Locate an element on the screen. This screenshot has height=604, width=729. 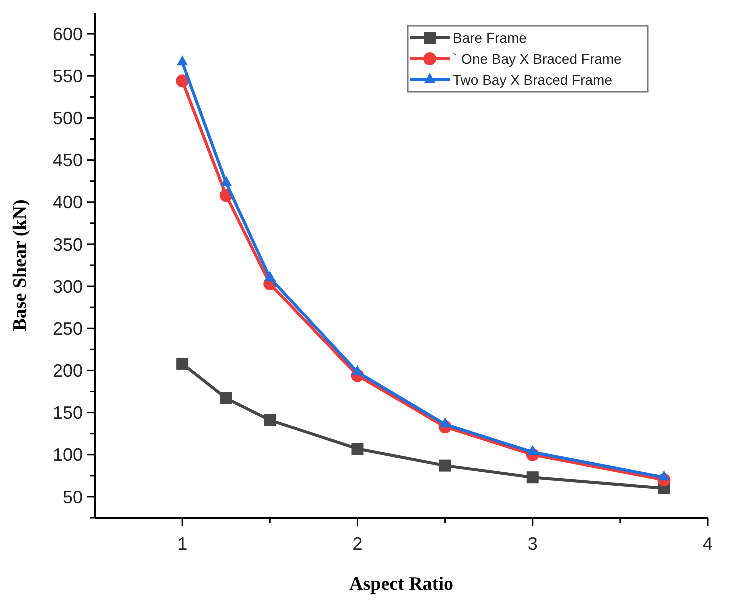
x-tick-label: 4 is located at coordinates (708, 544).